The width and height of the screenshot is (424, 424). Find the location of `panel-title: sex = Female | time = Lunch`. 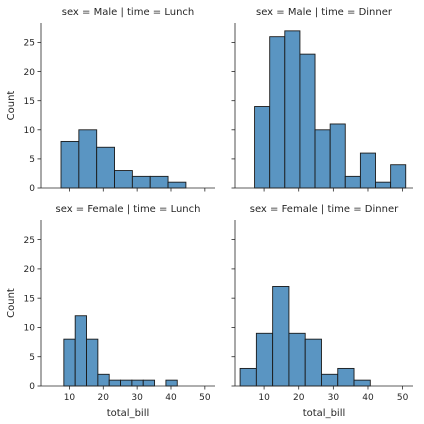

panel-title: sex = Female | time = Lunch is located at coordinates (128, 209).